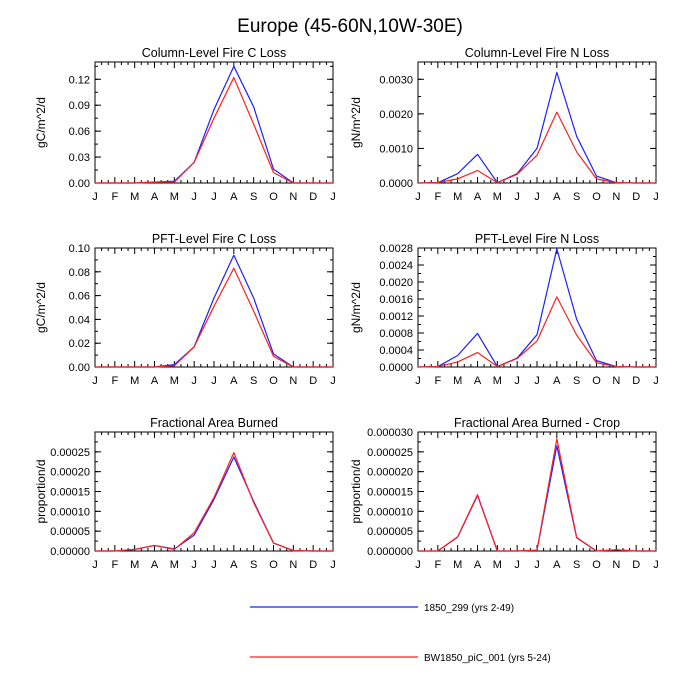 The image size is (700, 700). I want to click on y-tick-label: 0.000005, so click(390, 532).